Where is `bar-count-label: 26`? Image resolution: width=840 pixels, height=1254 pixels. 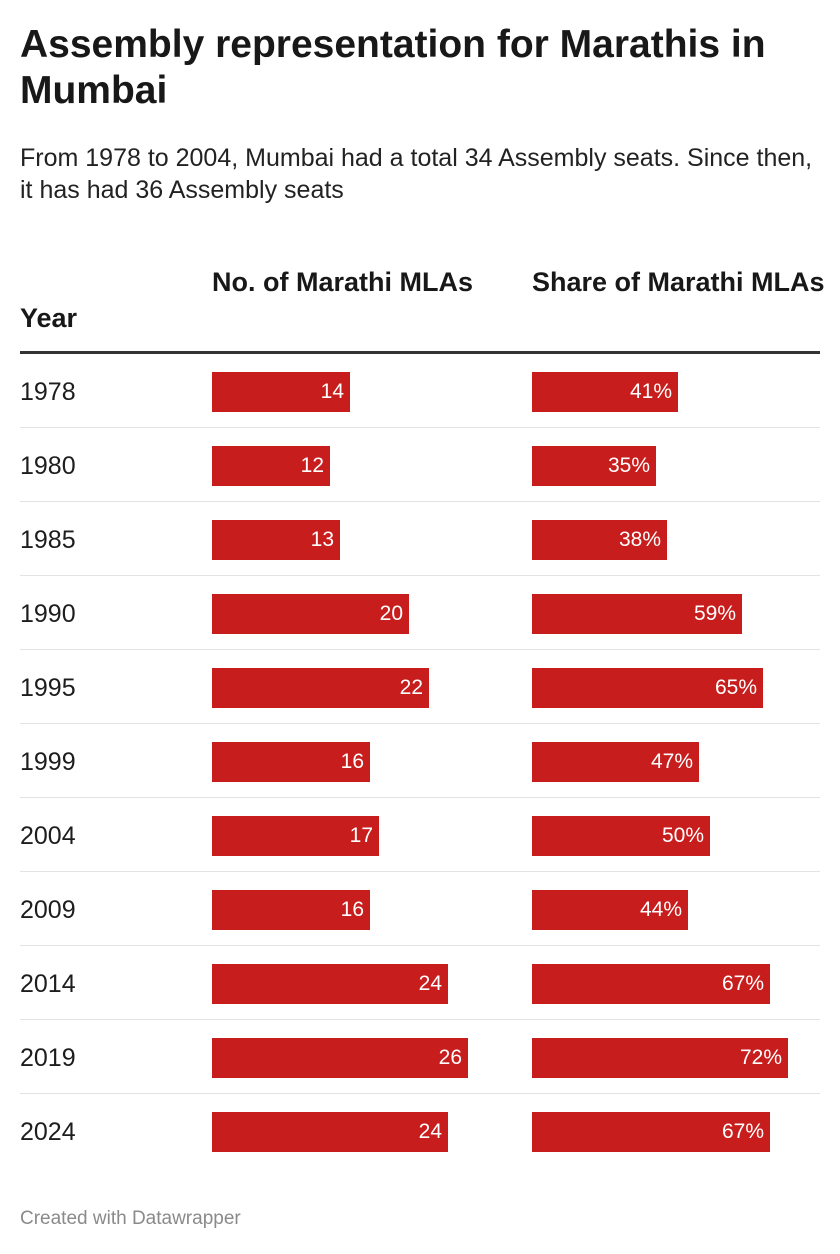 bar-count-label: 26 is located at coordinates (450, 1057).